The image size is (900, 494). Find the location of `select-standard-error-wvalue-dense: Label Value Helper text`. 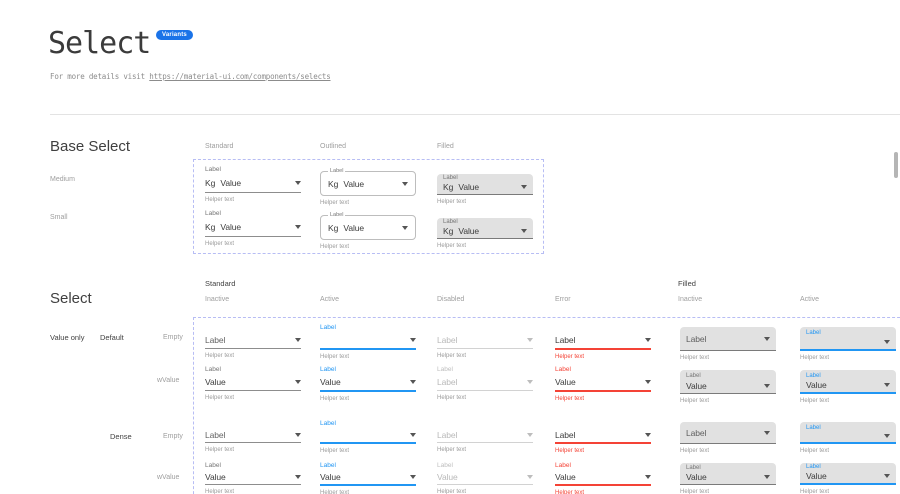

select-standard-error-wvalue-dense: Label Value Helper text is located at coordinates (603, 478).